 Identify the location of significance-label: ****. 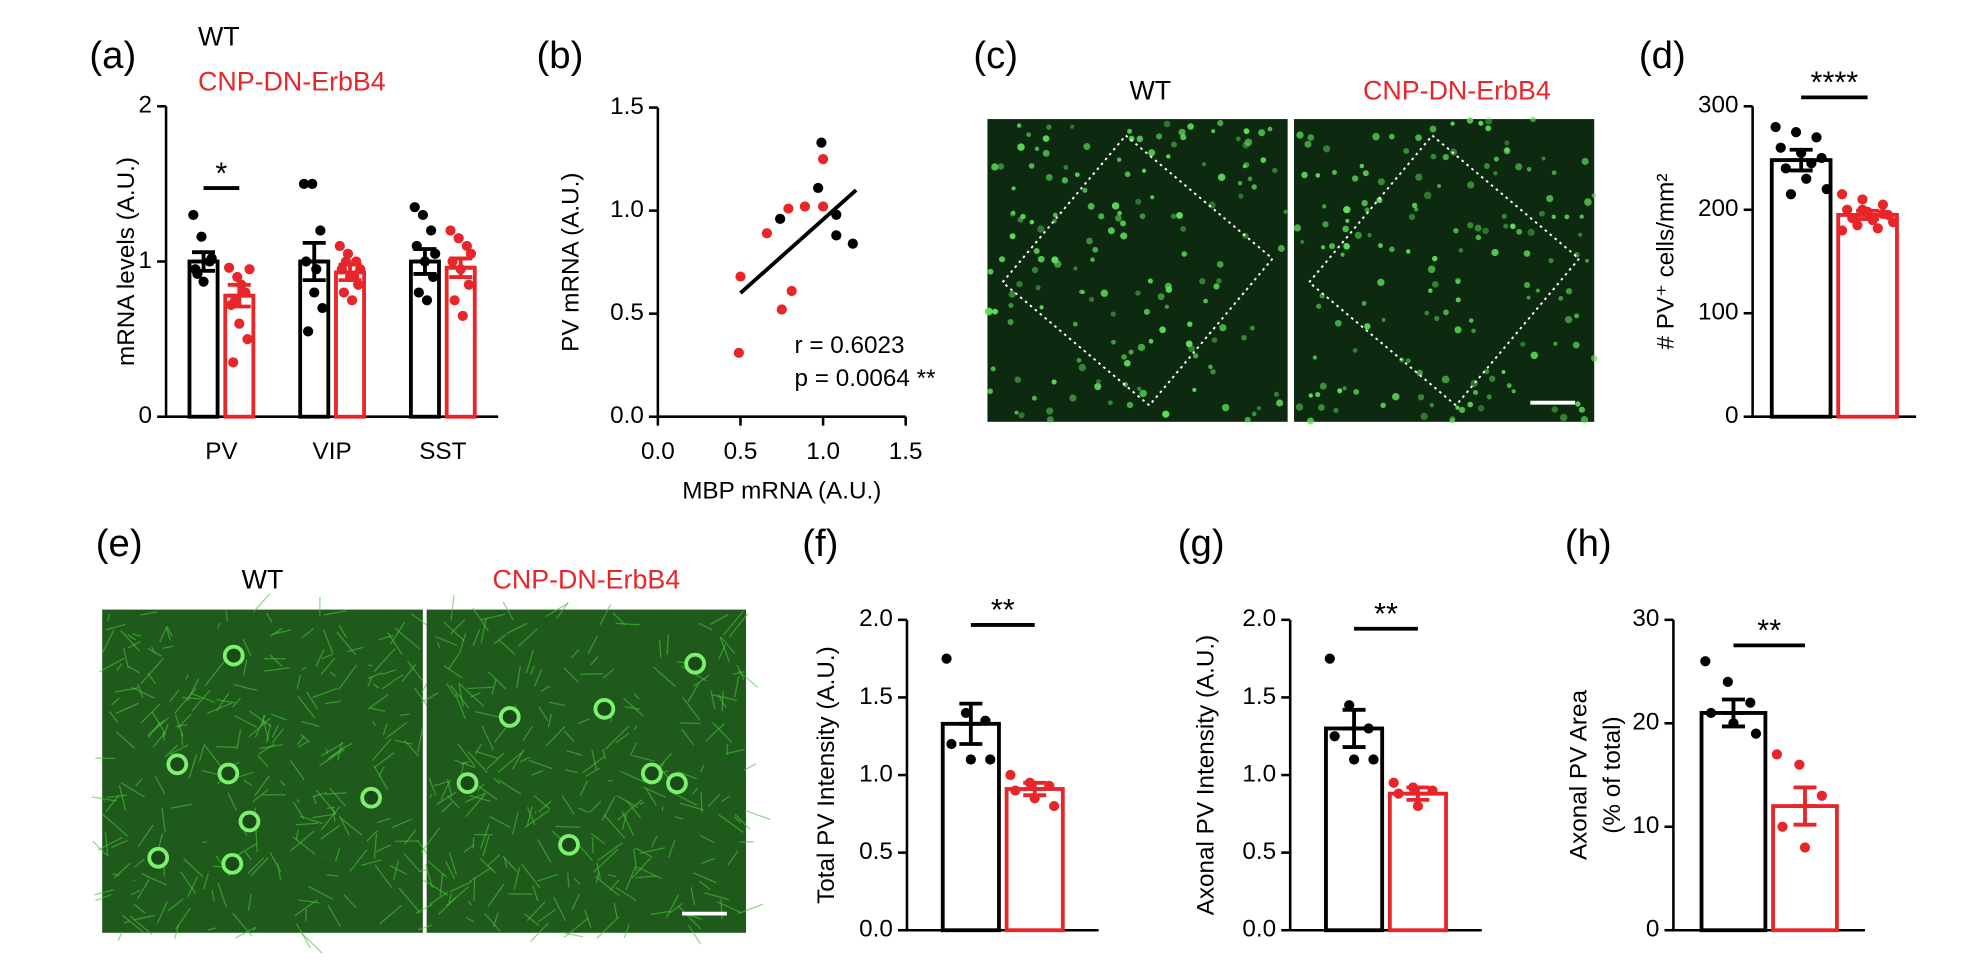
(1835, 83).